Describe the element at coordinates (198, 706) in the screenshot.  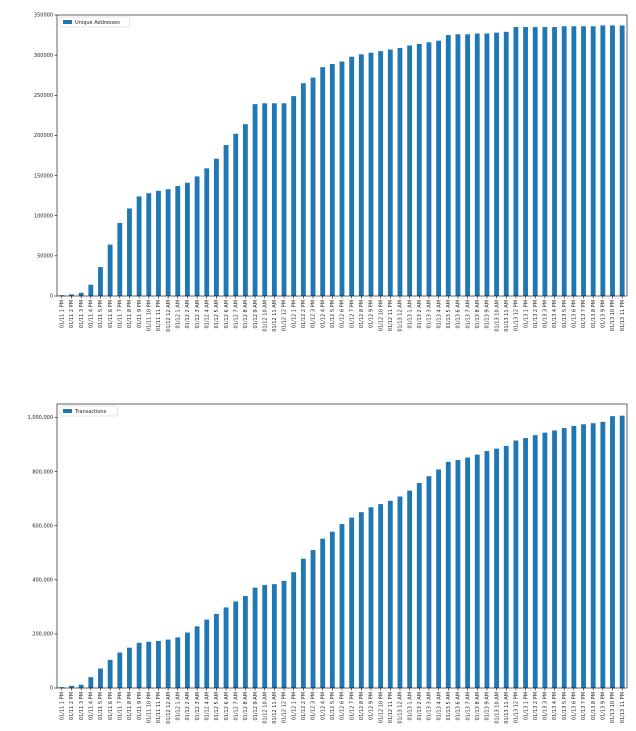
I see `x-tick-label: 01/12 3 AM` at that location.